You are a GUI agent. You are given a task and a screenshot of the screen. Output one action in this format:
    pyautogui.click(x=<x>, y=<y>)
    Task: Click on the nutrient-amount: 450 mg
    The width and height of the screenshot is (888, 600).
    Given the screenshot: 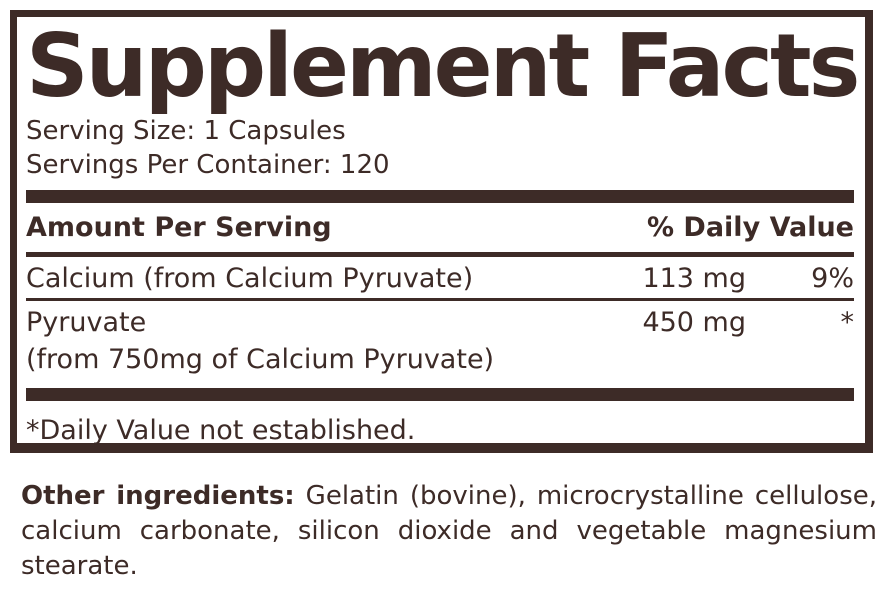 What is the action you would take?
    pyautogui.click(x=694, y=322)
    